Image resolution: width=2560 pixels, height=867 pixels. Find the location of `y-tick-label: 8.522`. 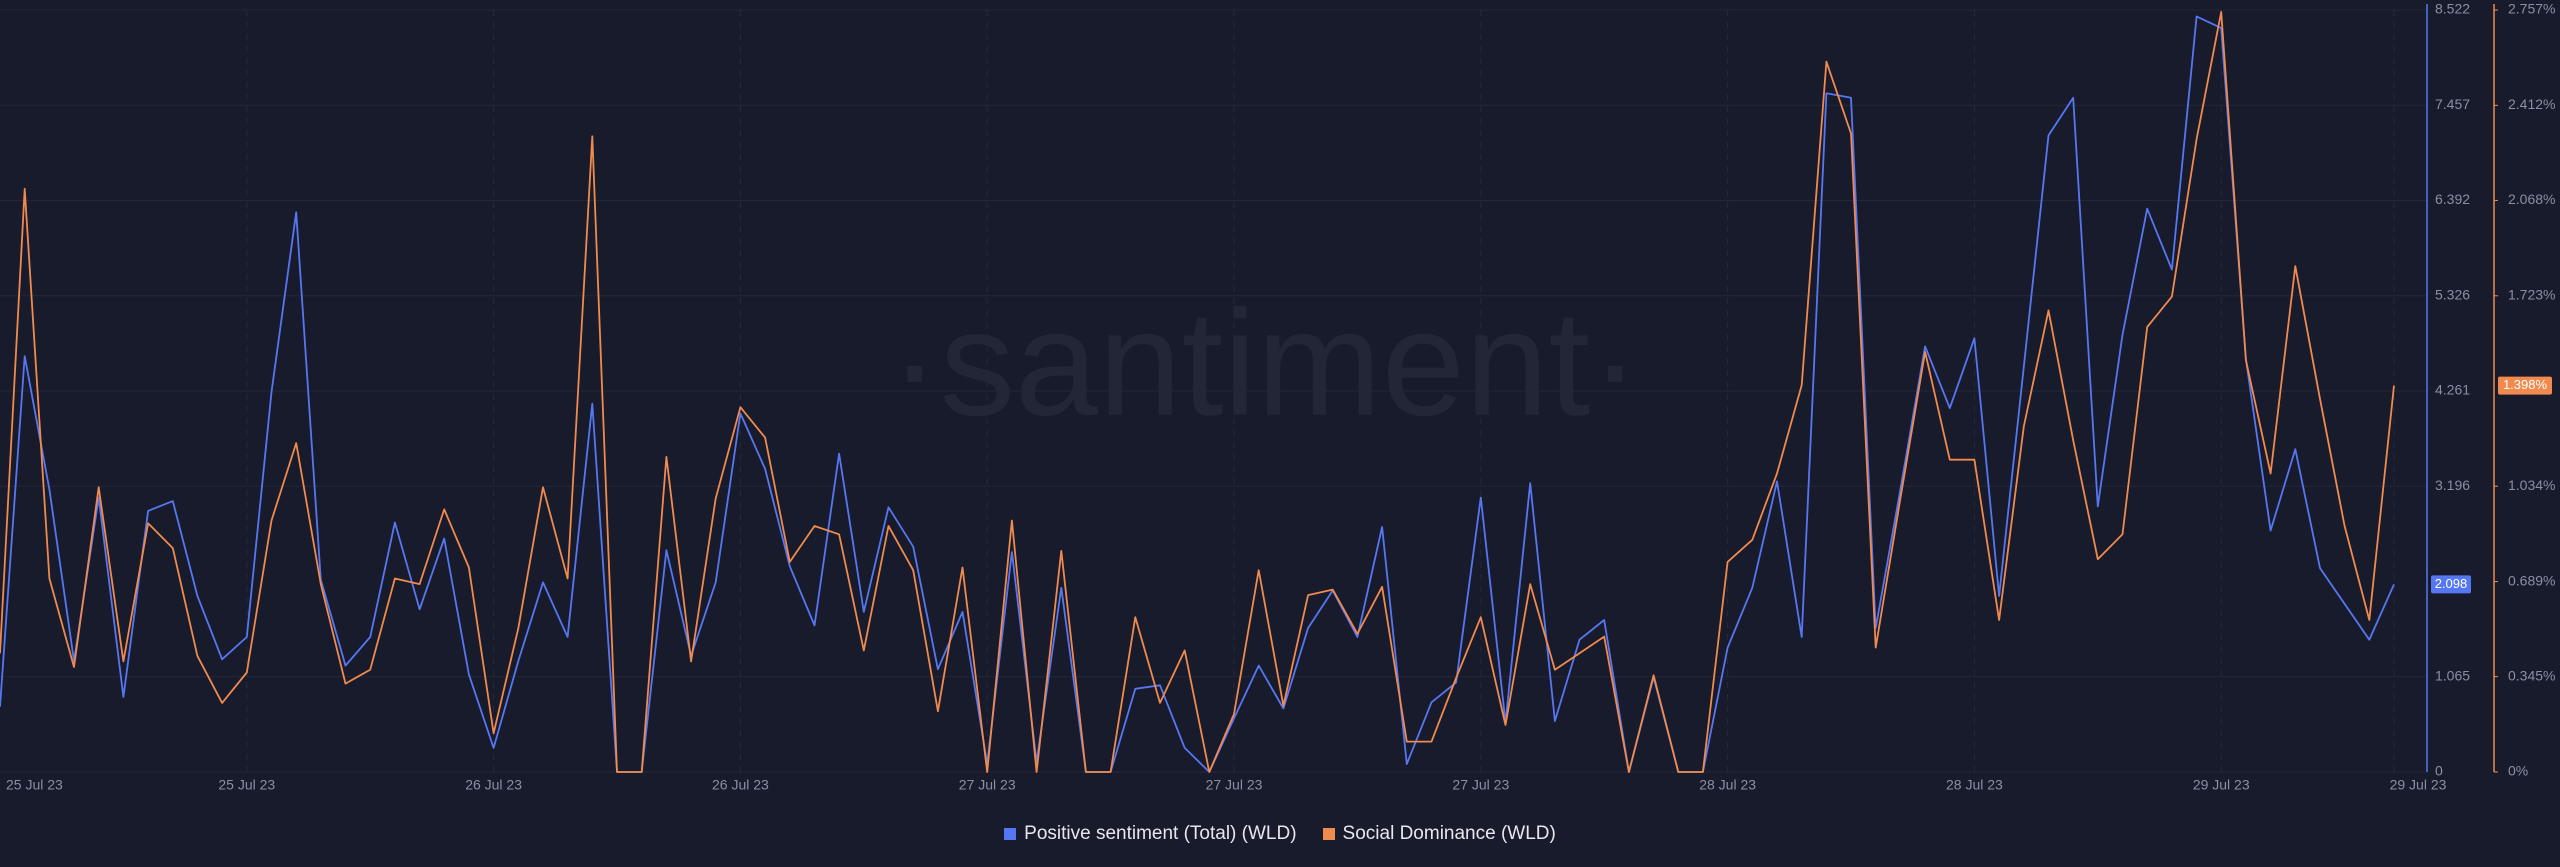

y-tick-label: 8.522 is located at coordinates (2452, 9).